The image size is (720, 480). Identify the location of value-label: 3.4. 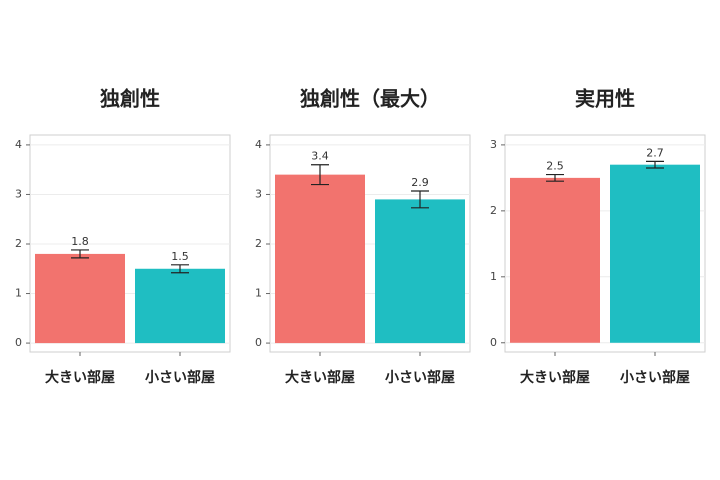
(320, 156).